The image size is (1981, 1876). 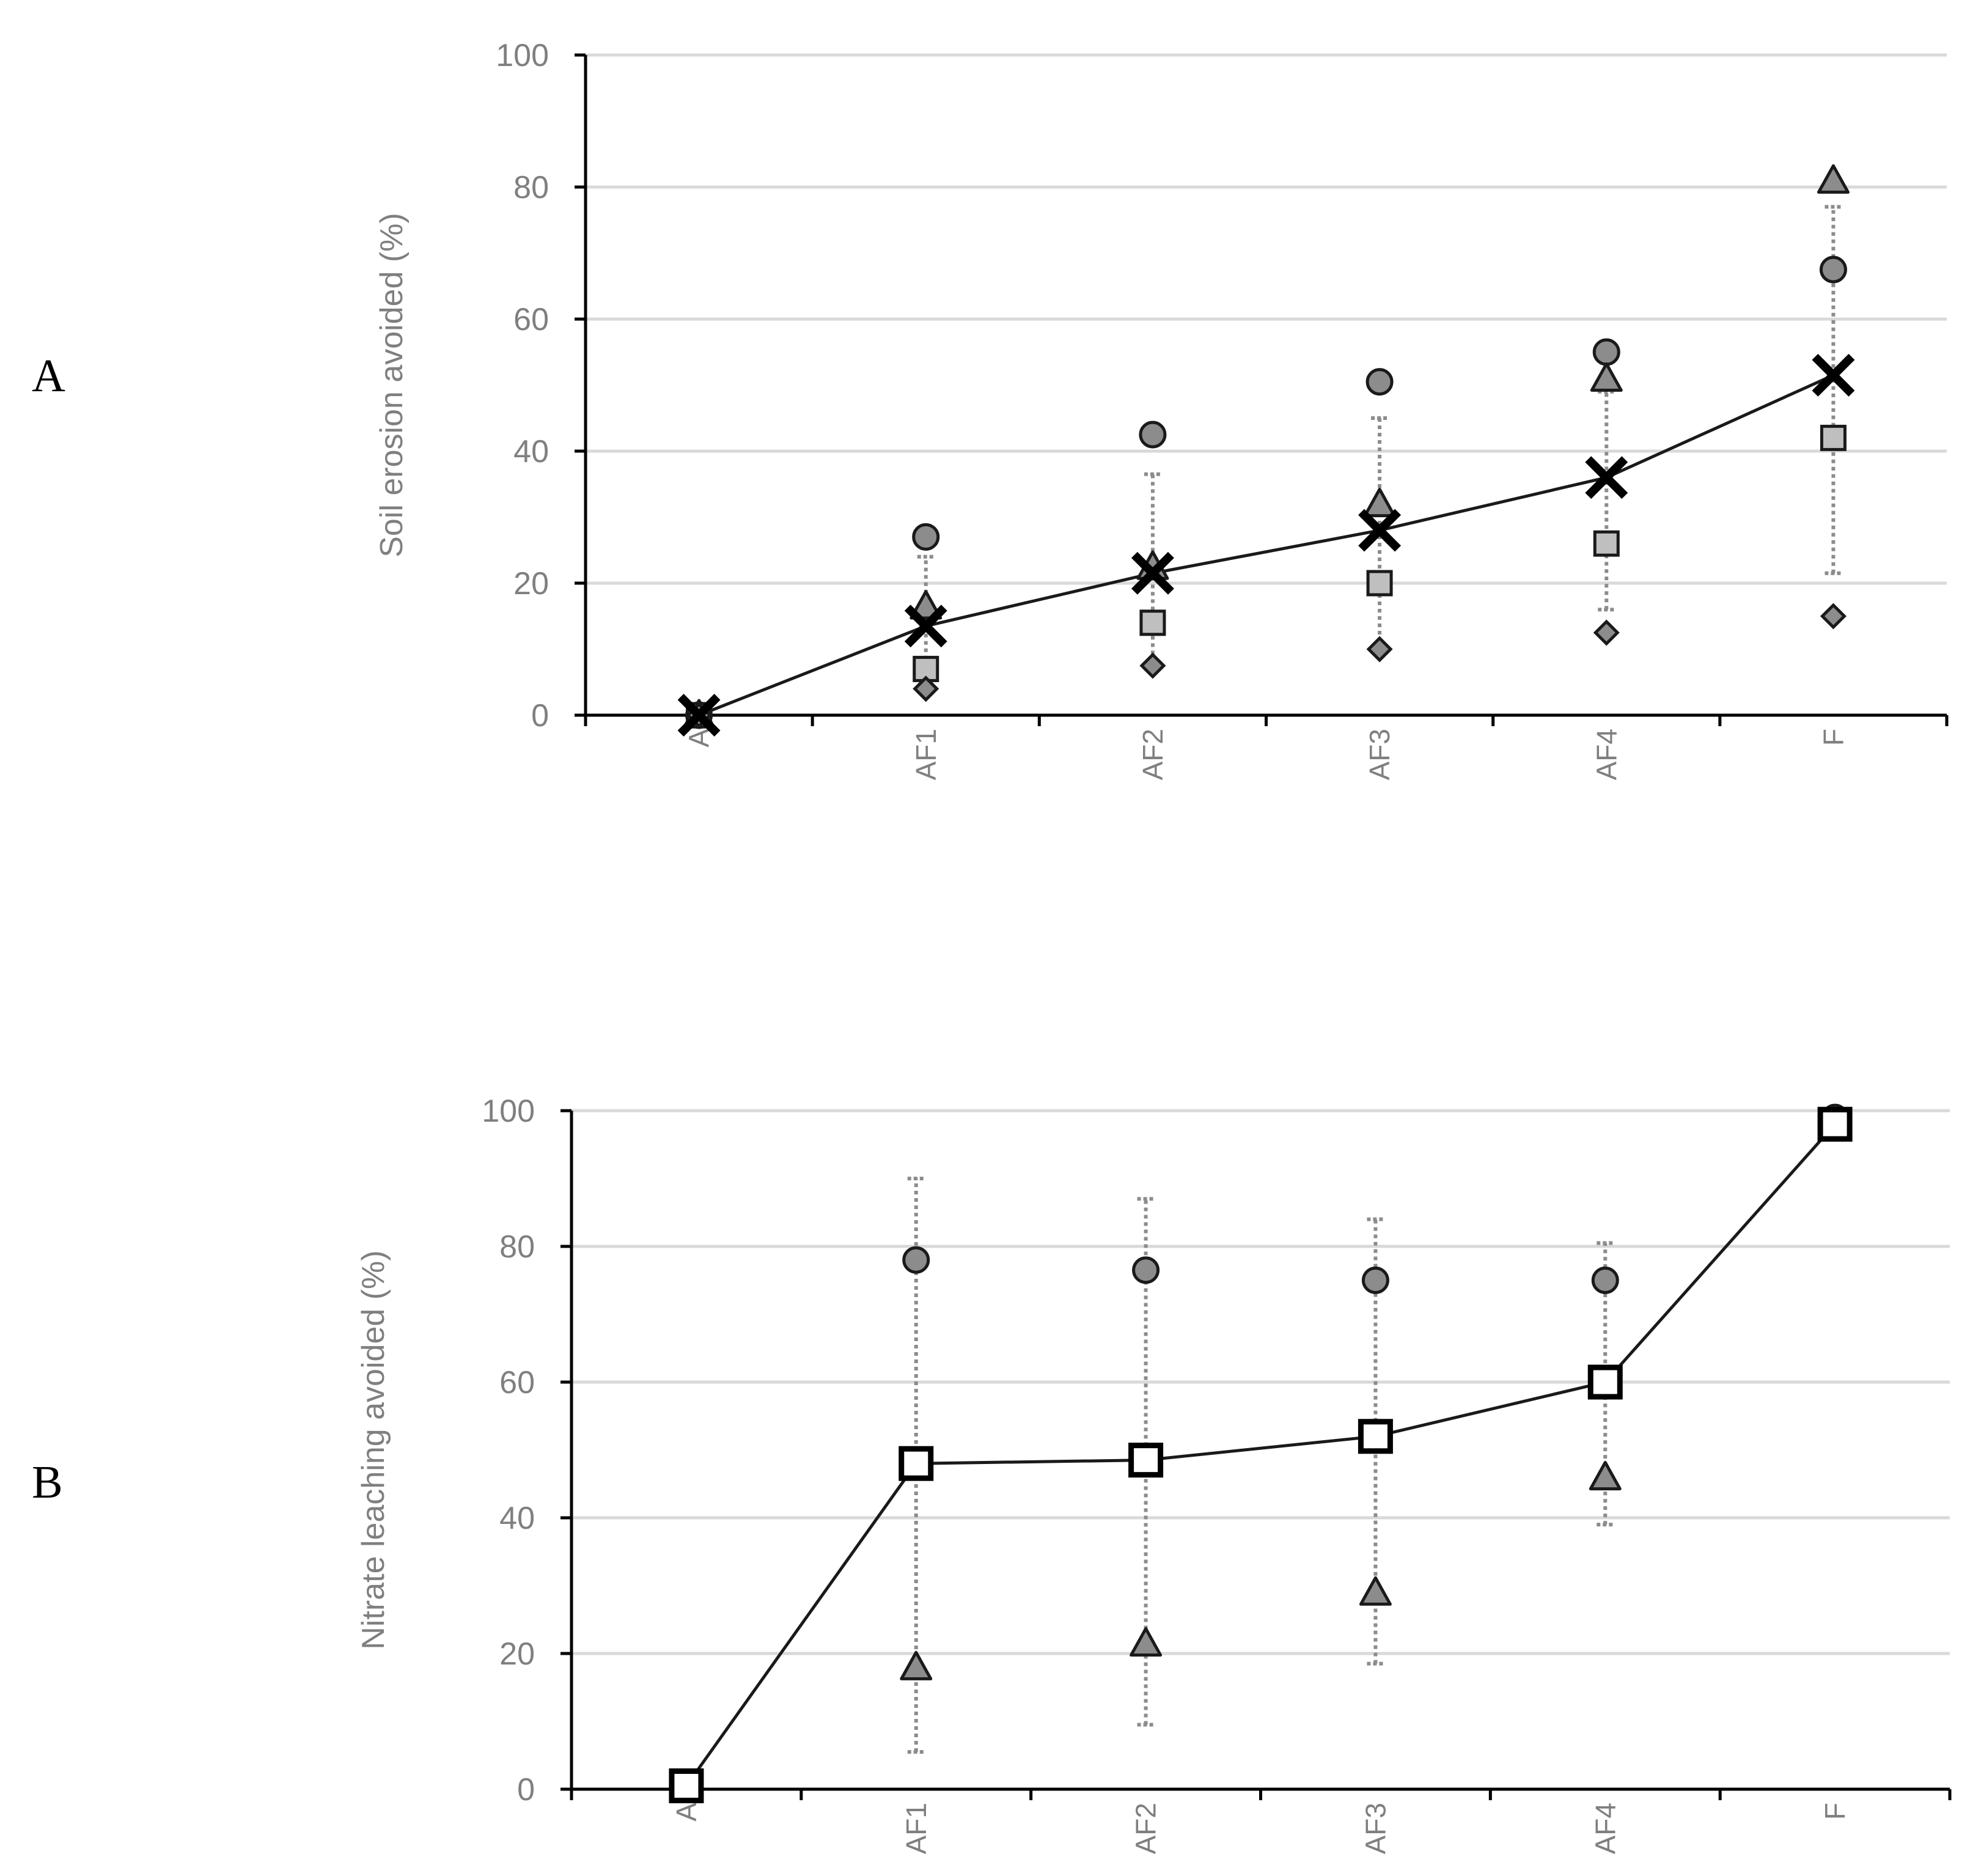 What do you see at coordinates (1380, 754) in the screenshot?
I see `panel-a-category-label: AF3` at bounding box center [1380, 754].